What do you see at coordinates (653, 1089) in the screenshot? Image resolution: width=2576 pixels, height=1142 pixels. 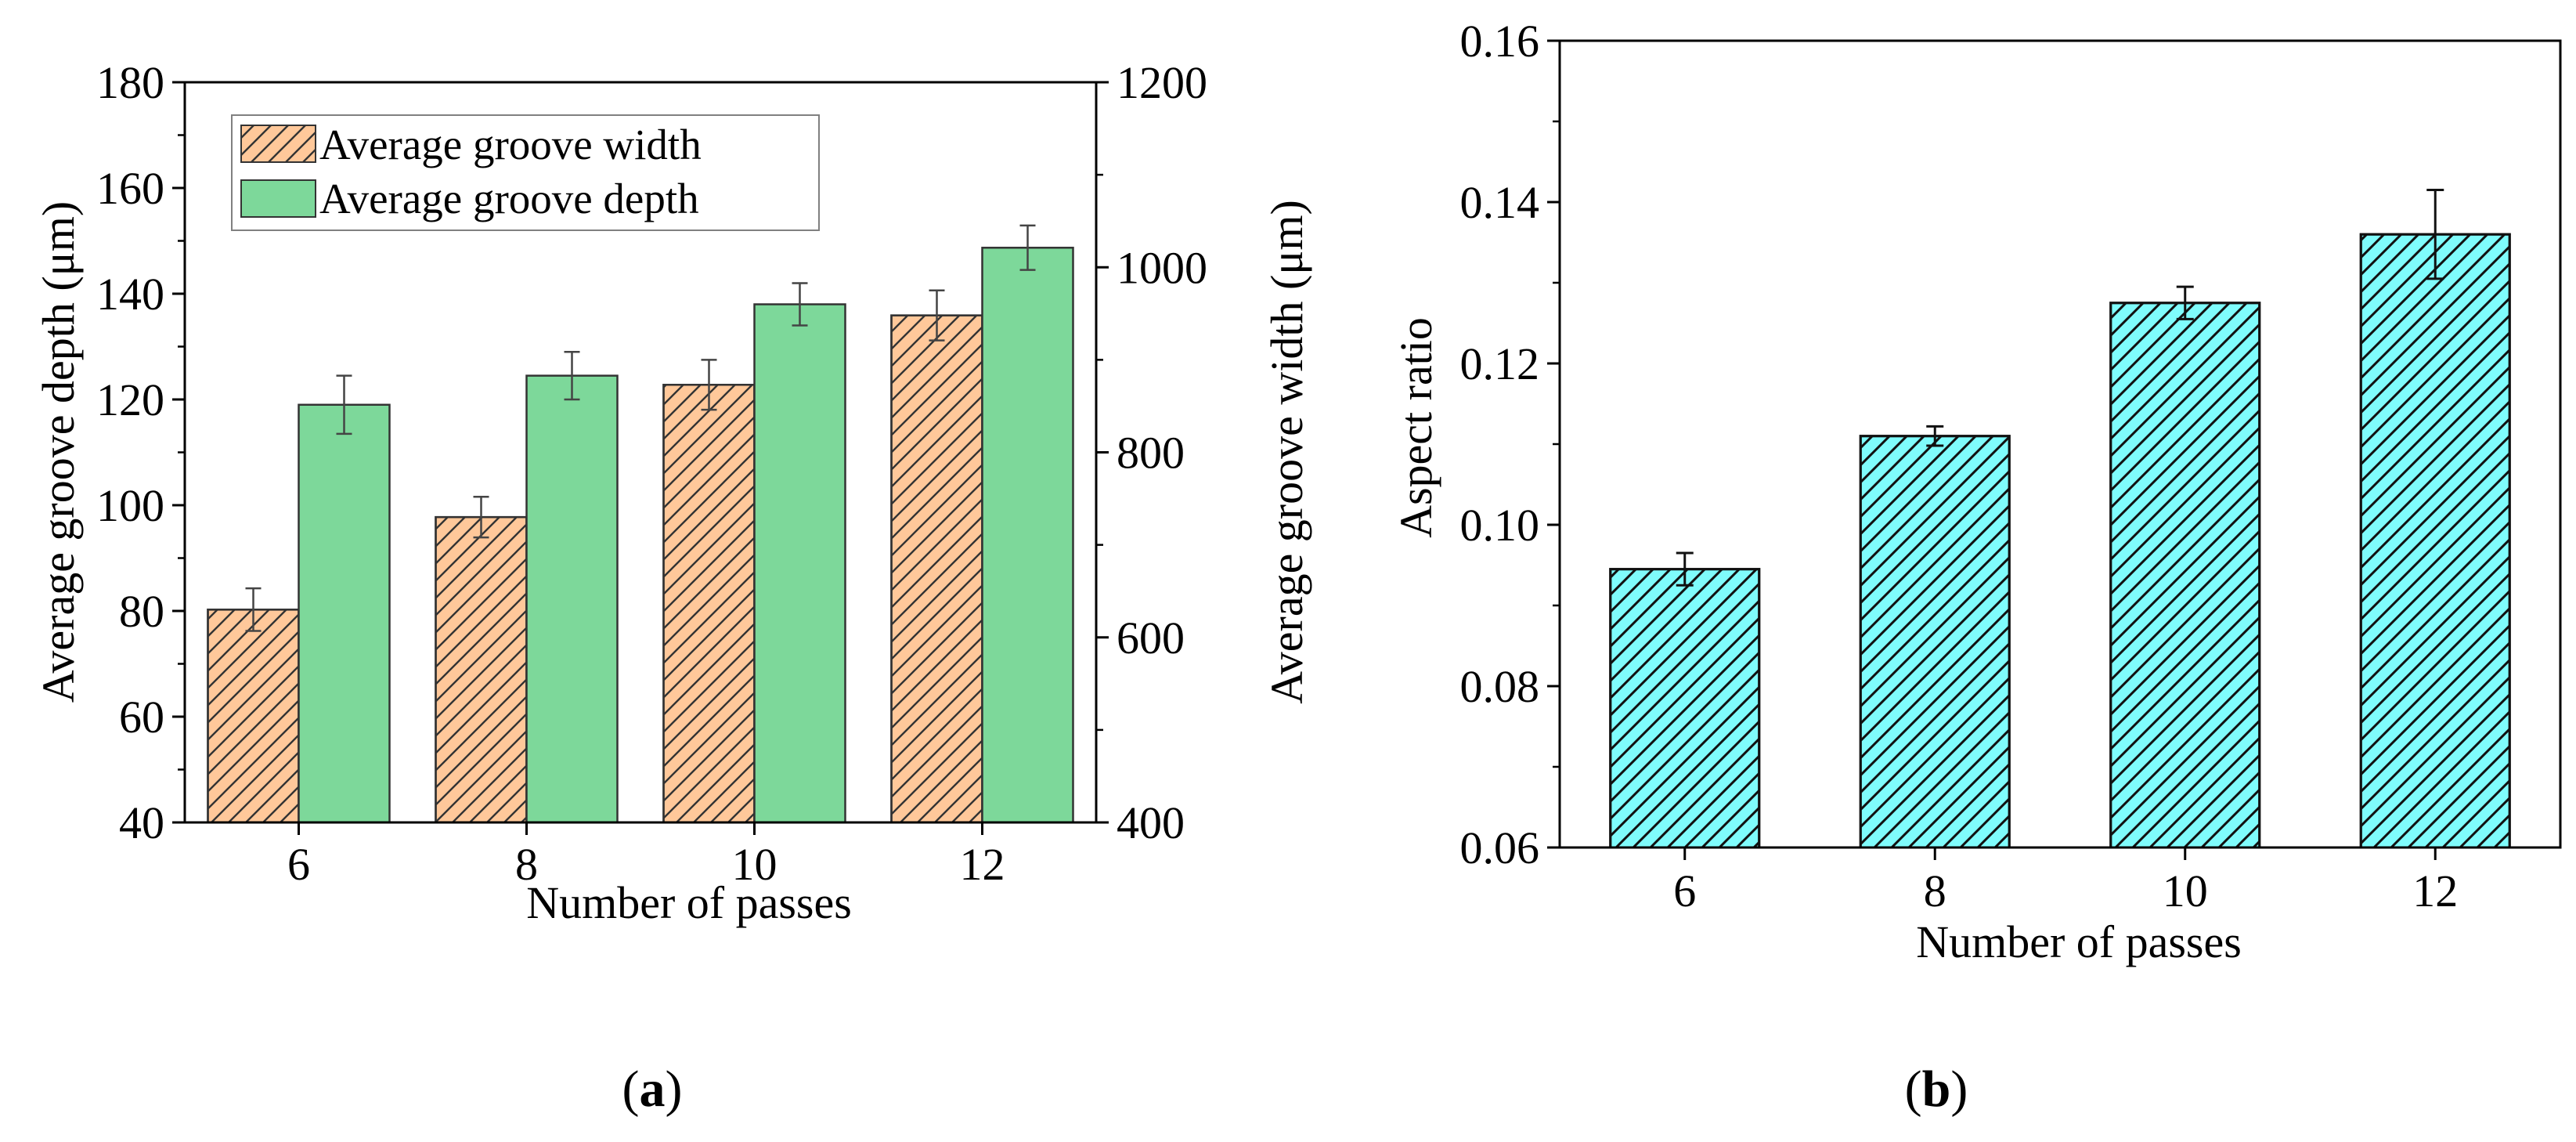 I see `panel-label-a: (a)` at bounding box center [653, 1089].